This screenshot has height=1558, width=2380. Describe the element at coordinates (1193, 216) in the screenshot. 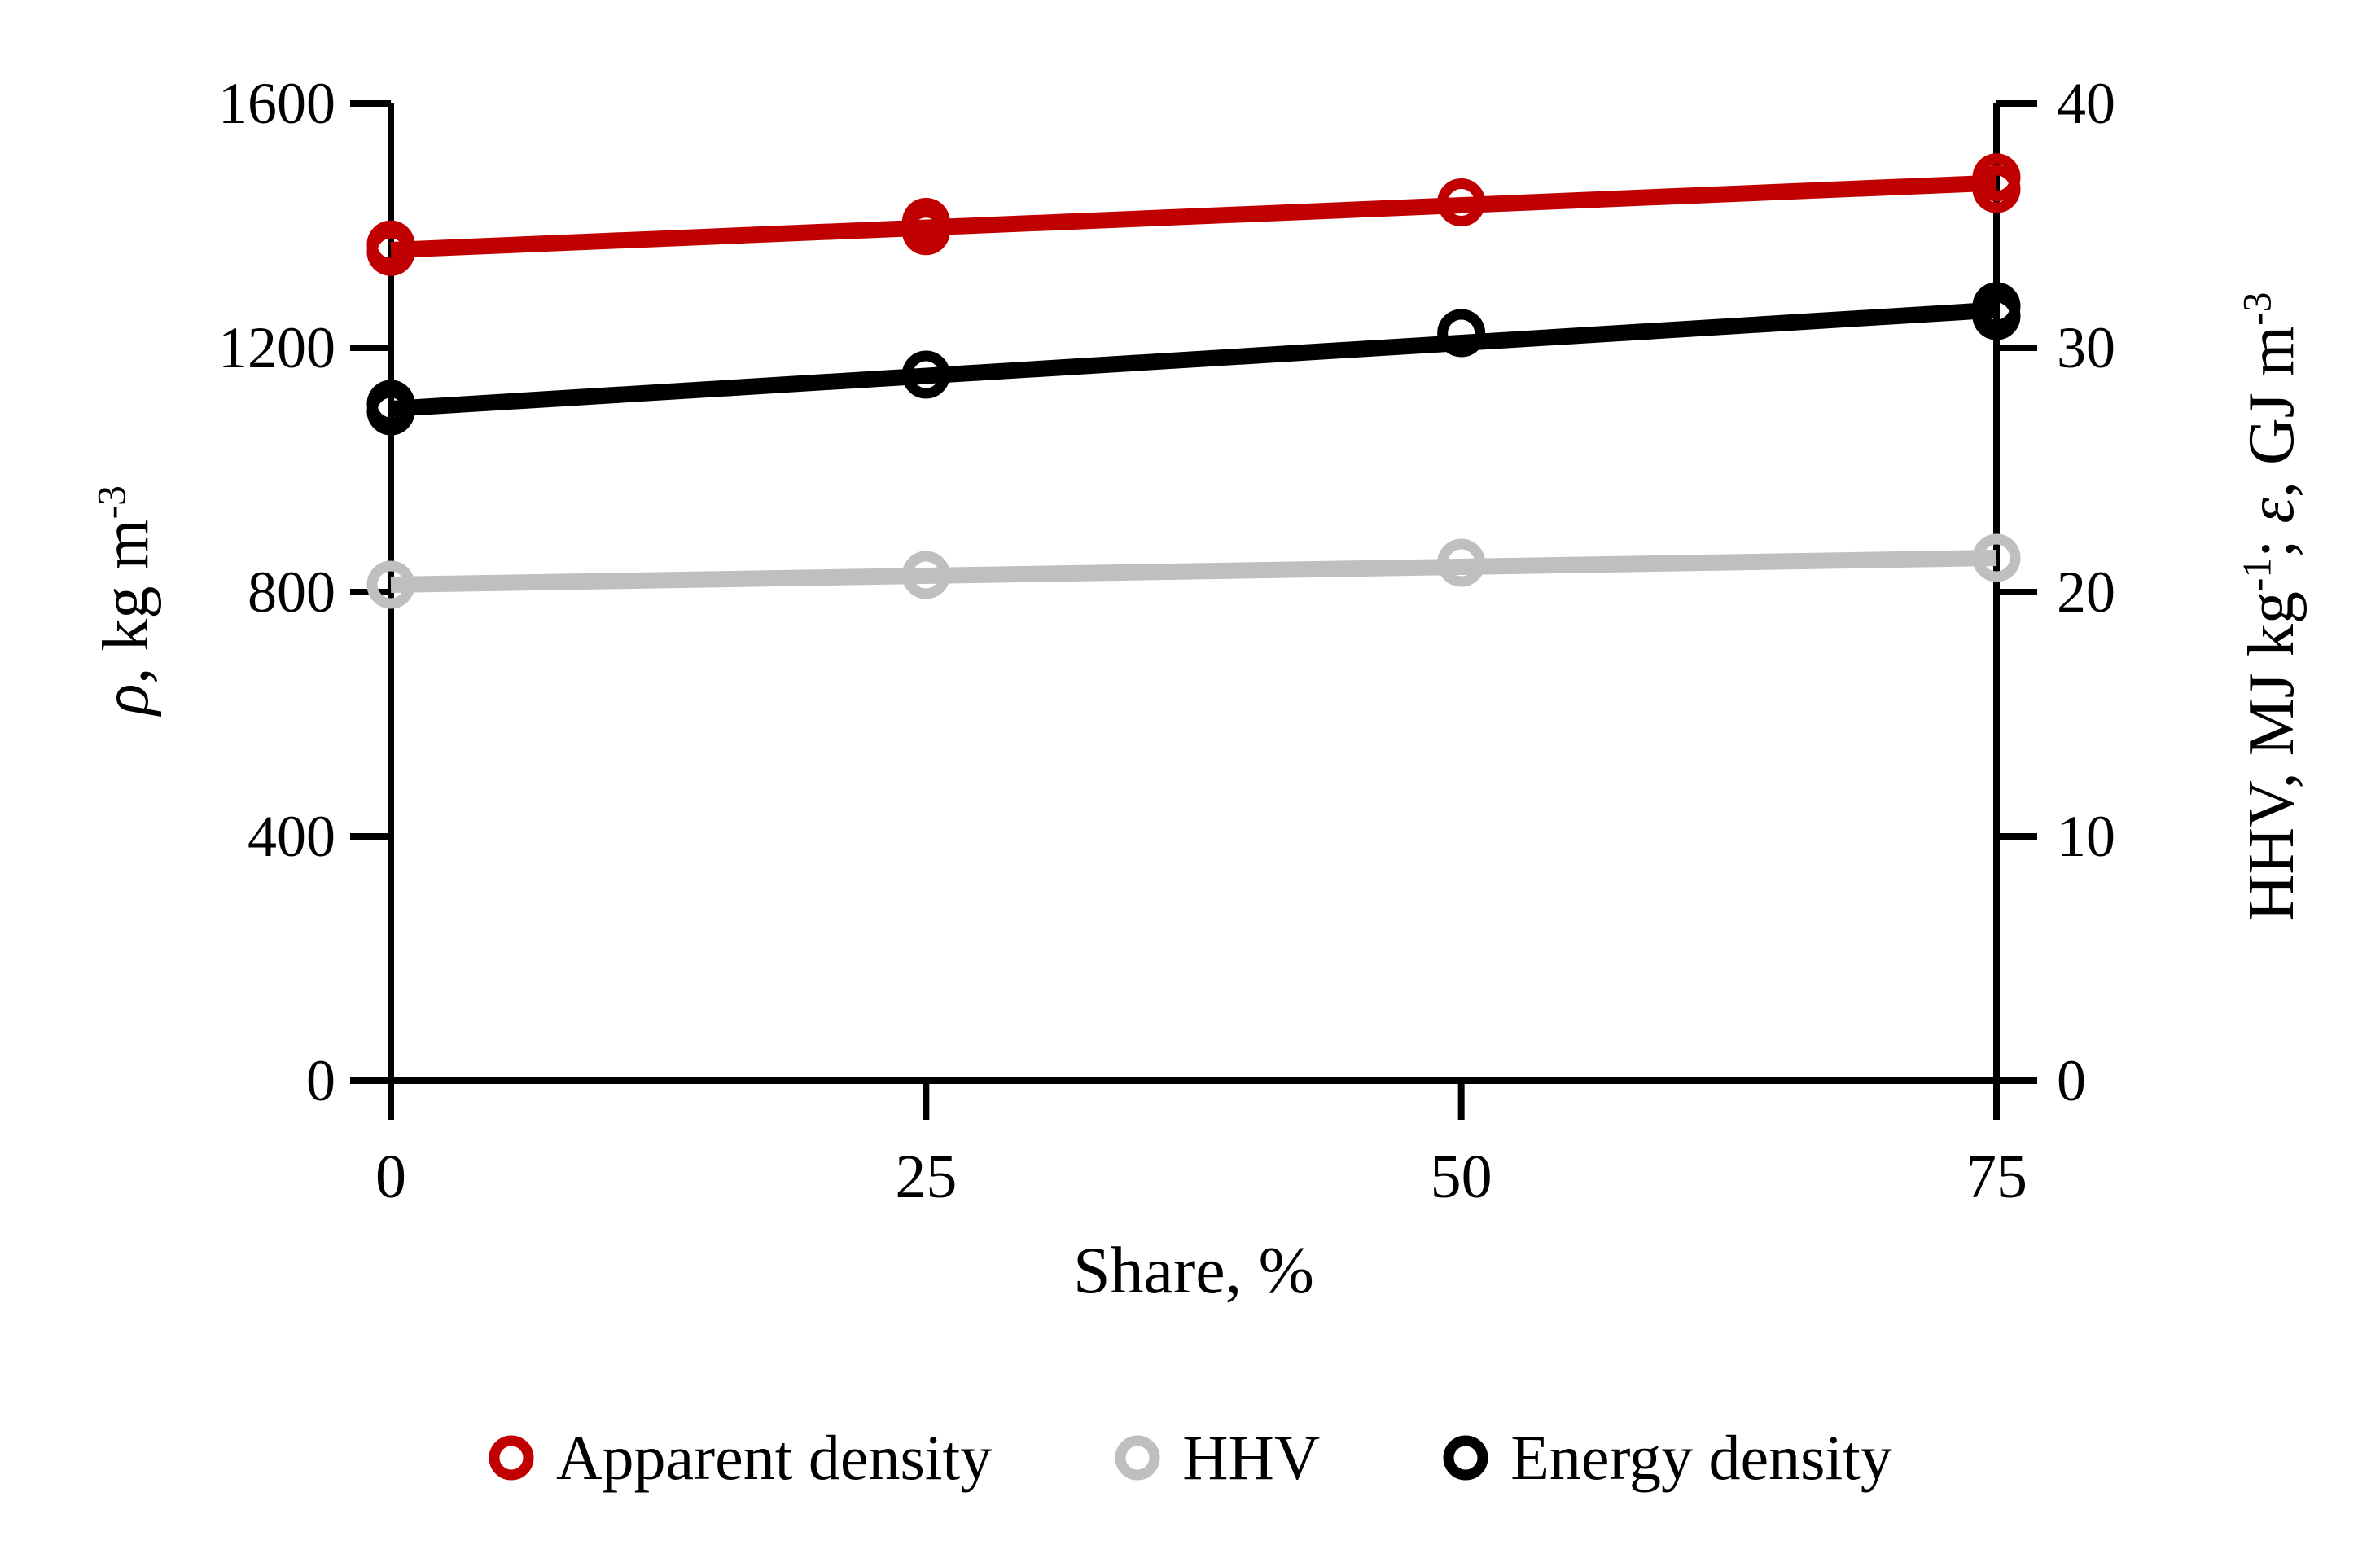

I see `trend-line-apparent-density` at that location.